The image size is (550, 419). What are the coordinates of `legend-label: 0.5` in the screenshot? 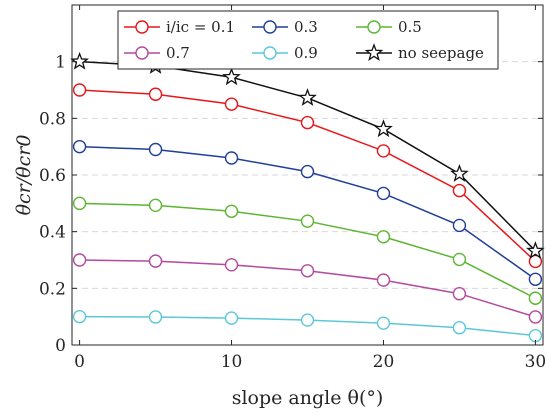 It's located at (410, 27).